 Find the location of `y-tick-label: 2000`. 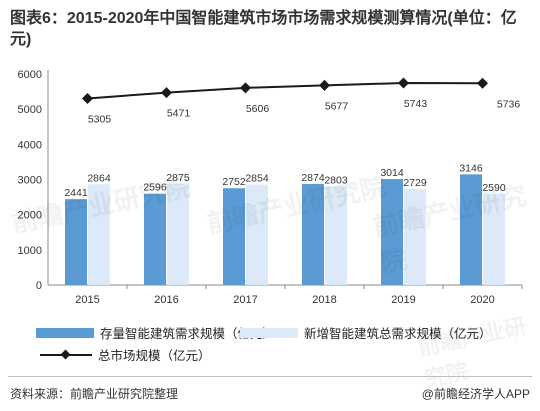

y-tick-label: 2000 is located at coordinates (30, 216).